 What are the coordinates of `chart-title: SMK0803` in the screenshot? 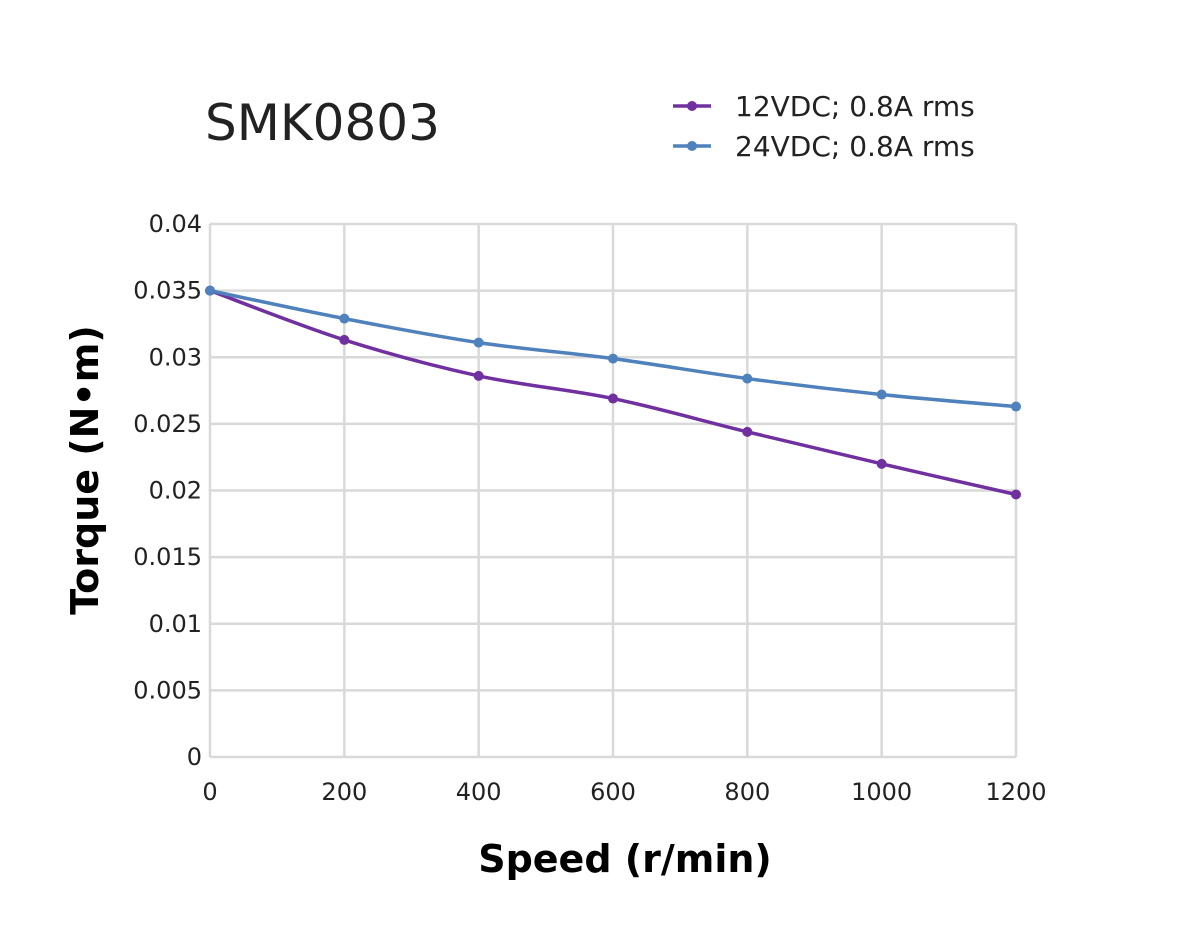 It's located at (322, 123).